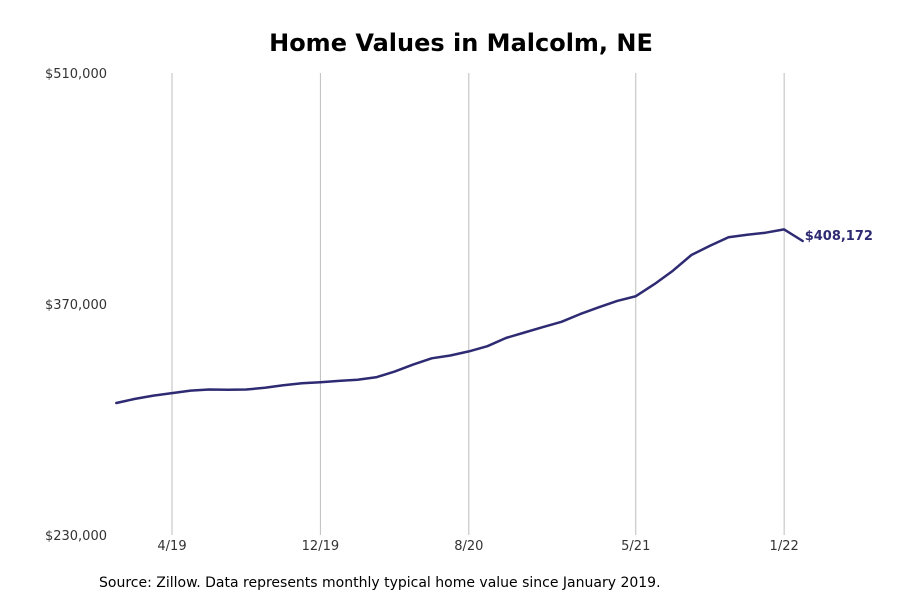 This screenshot has height=600, width=900. Describe the element at coordinates (171, 546) in the screenshot. I see `x-tick-label: 4/19` at that location.